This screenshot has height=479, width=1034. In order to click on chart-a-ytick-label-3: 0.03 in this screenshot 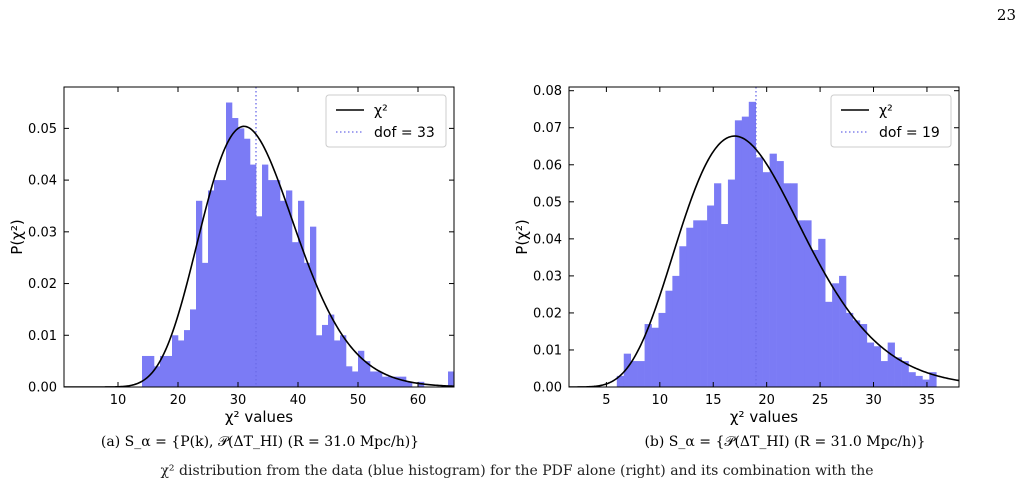, I will do `click(42, 232)`.